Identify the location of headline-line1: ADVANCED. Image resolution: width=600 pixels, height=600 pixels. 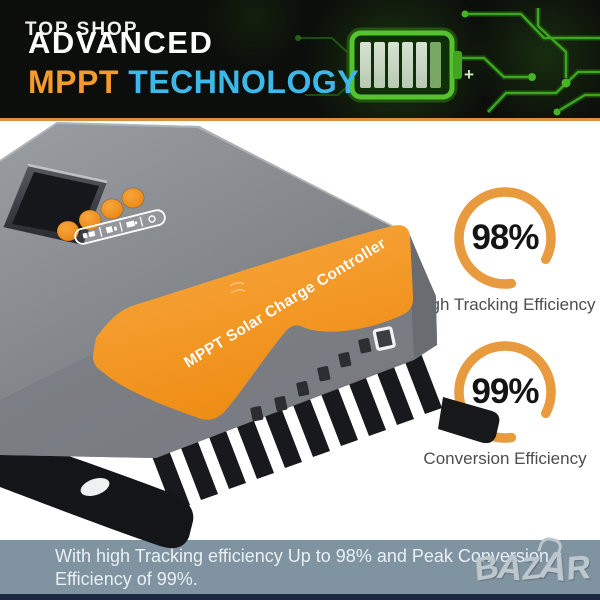
(121, 42).